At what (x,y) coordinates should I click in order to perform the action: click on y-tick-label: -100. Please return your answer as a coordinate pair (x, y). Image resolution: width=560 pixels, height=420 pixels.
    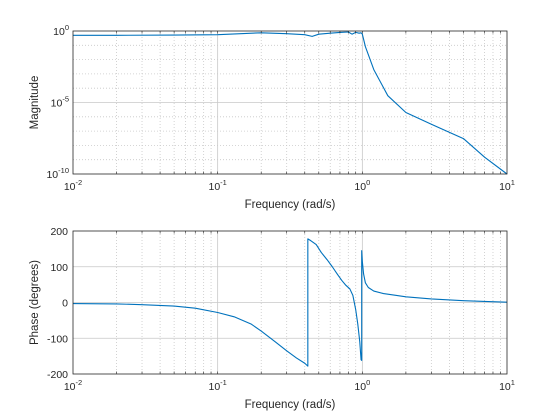
    Looking at the image, I should click on (57, 339).